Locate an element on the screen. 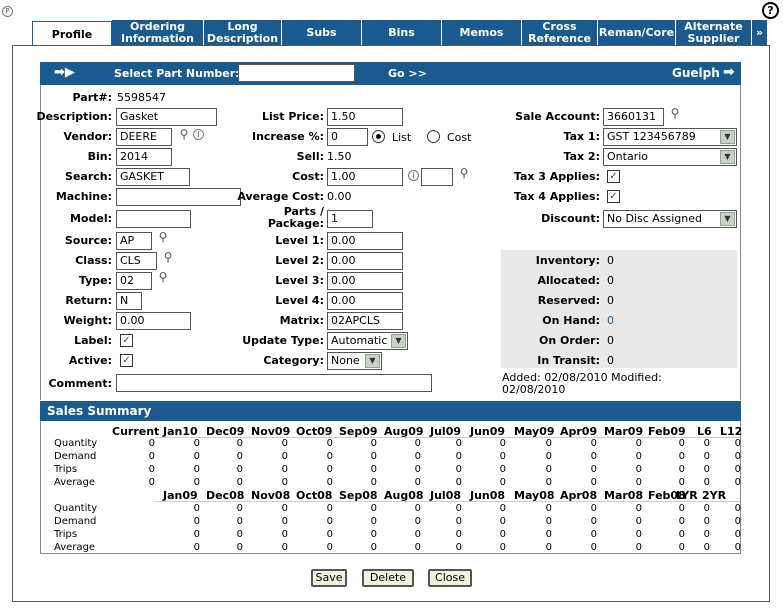 Image resolution: width=783 pixels, height=610 pixels. select-part-input is located at coordinates (296, 73).